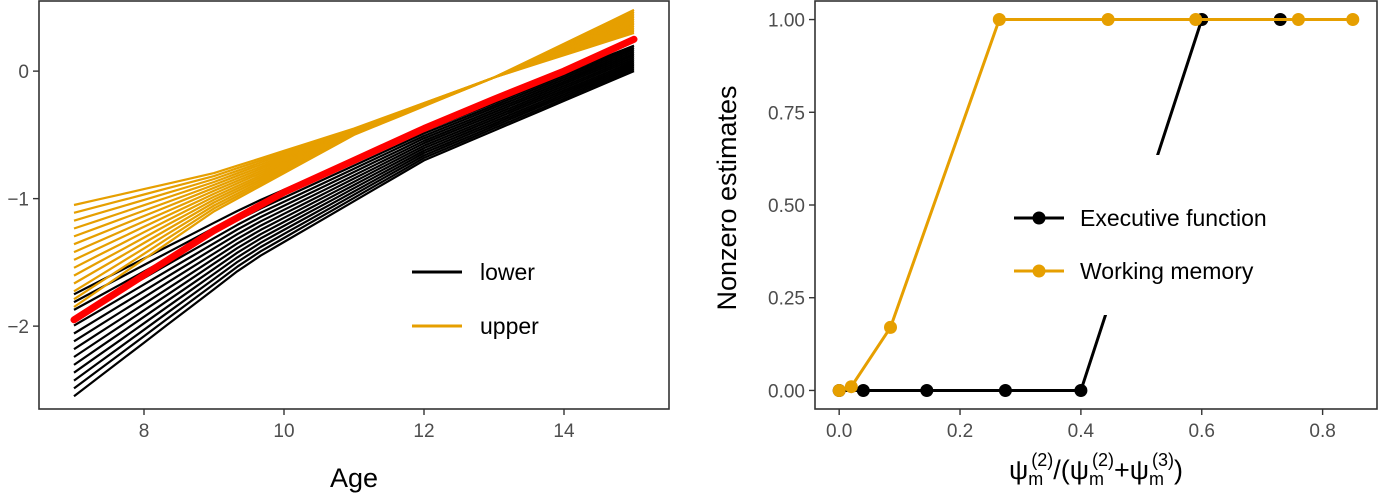  Describe the element at coordinates (18, 200) in the screenshot. I see `left-y-tick-label: −1` at that location.